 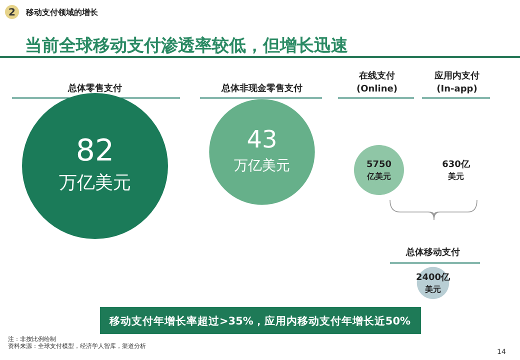 I want to click on category-label: 总体移动支付, so click(x=432, y=252).